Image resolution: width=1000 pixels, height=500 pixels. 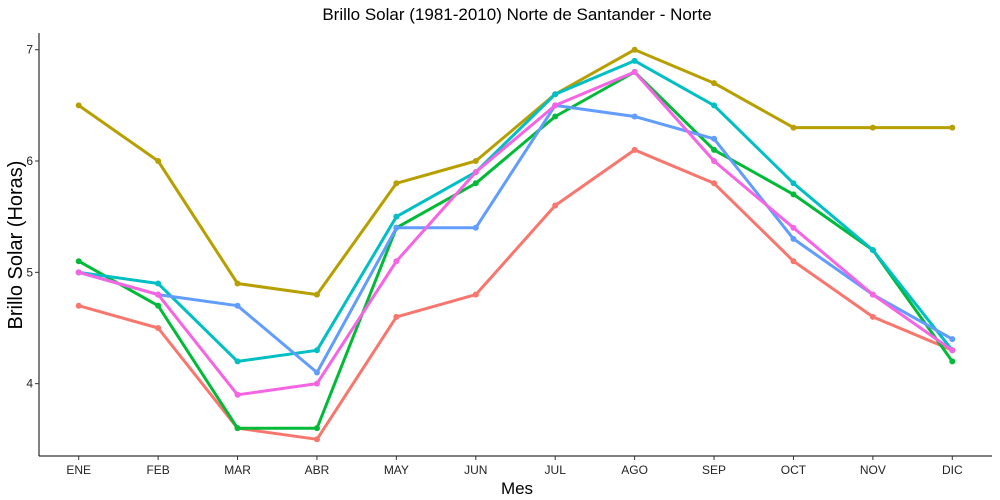 What do you see at coordinates (29, 161) in the screenshot?
I see `y-tick-label: 6` at bounding box center [29, 161].